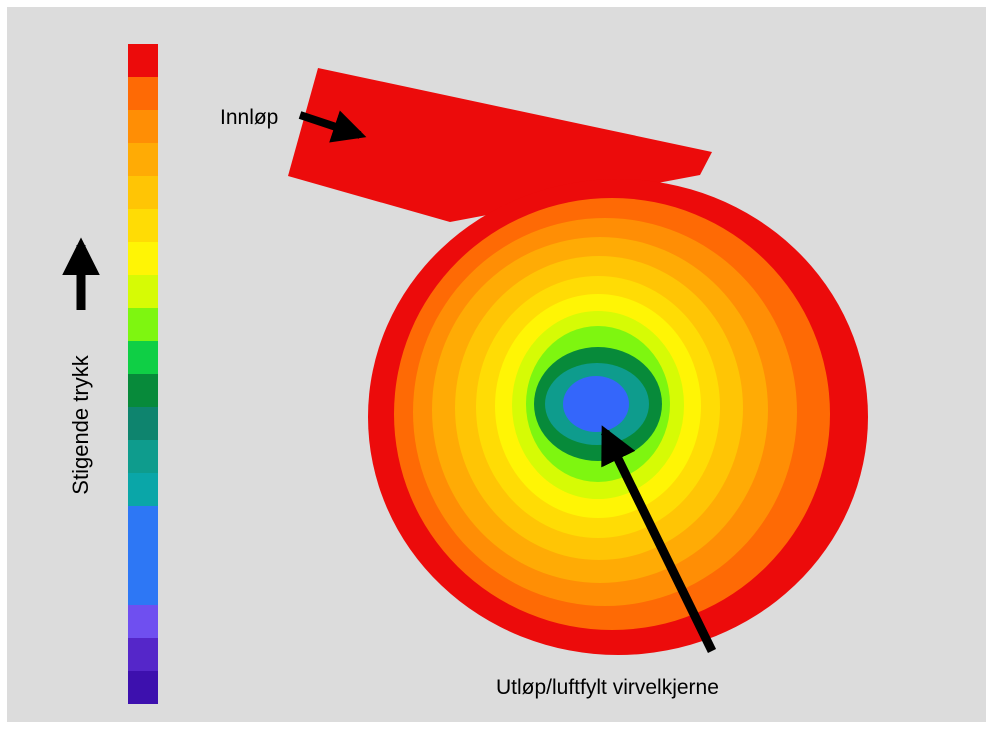 The width and height of the screenshot is (993, 729). Describe the element at coordinates (607, 687) in the screenshot. I see `outlet-label: Utløp/luftfylt virvelkjerne` at that location.